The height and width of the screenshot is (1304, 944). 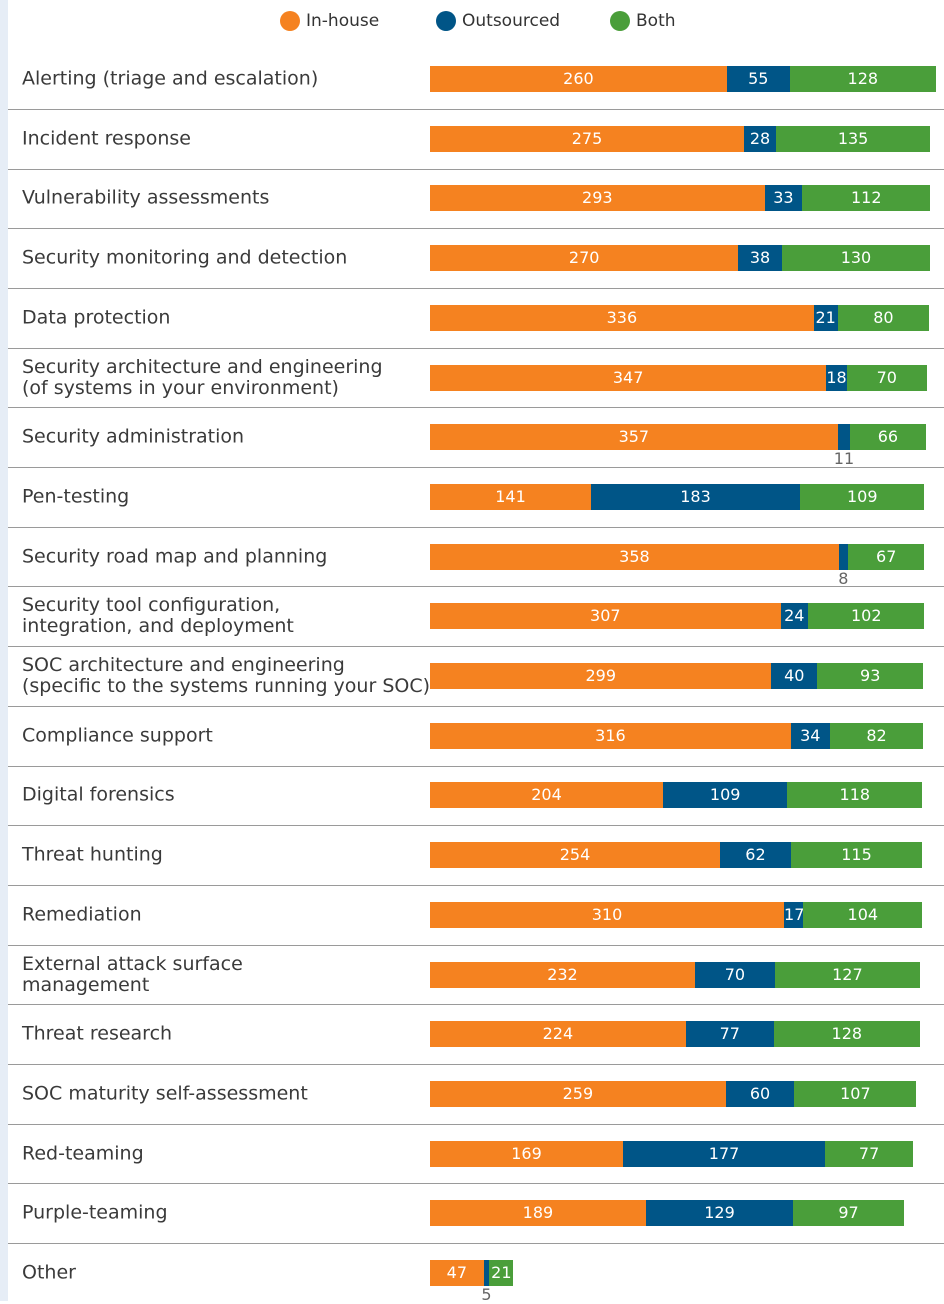 I want to click on value-label: 33, so click(x=783, y=198).